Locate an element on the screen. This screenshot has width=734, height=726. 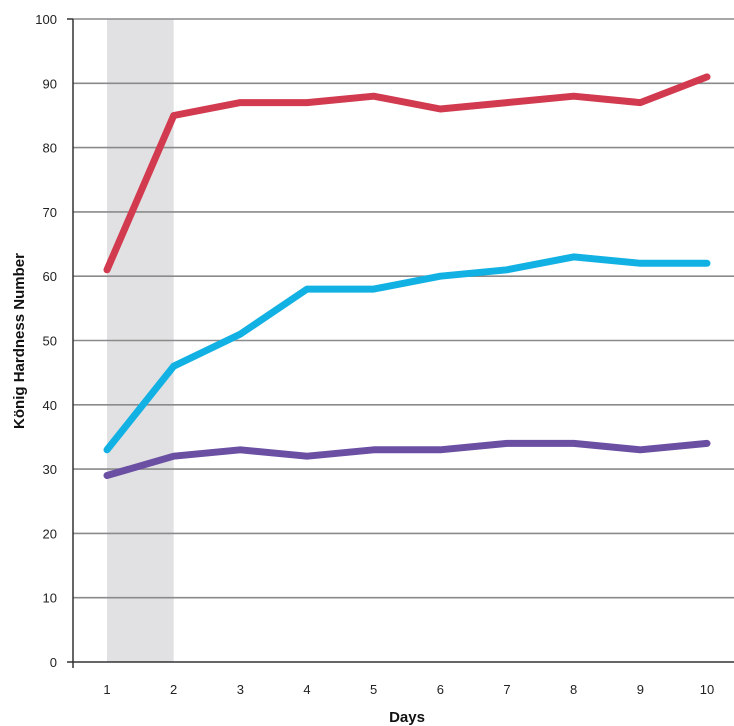
y-tick-label: 90 is located at coordinates (50, 83).